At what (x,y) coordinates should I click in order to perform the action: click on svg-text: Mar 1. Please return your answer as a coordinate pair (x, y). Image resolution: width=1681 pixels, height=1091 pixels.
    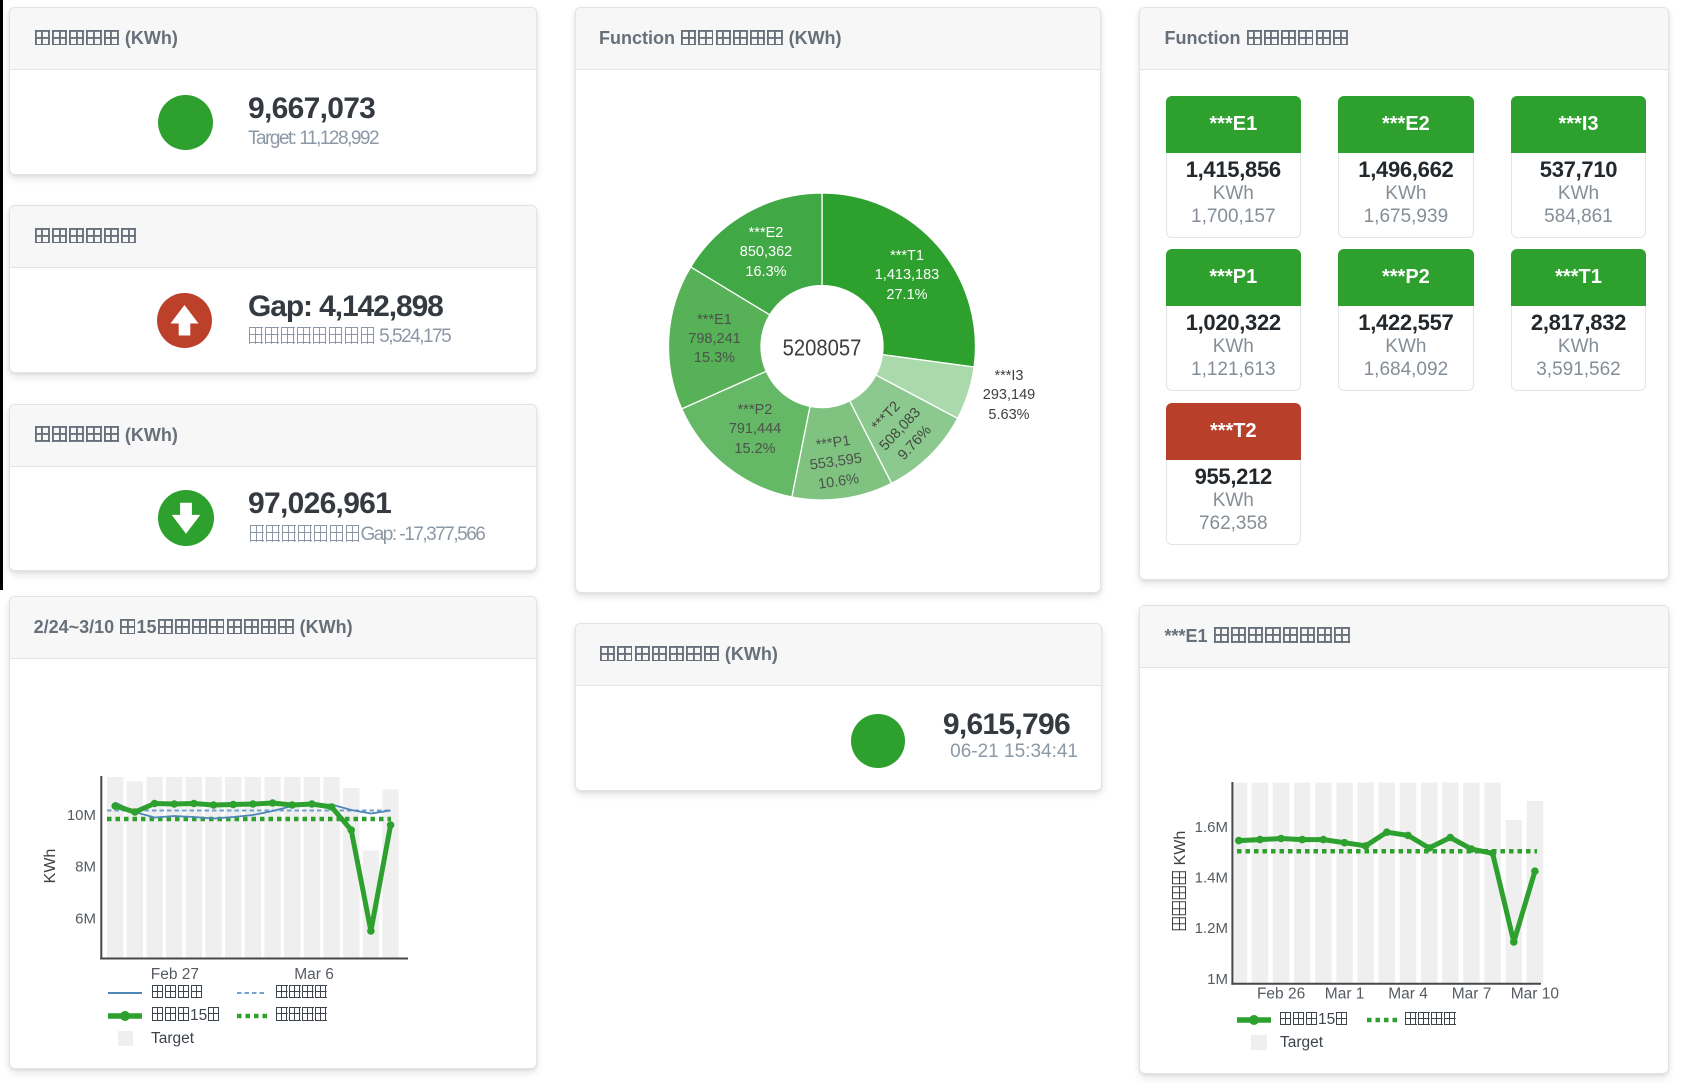
    Looking at the image, I should click on (1345, 994).